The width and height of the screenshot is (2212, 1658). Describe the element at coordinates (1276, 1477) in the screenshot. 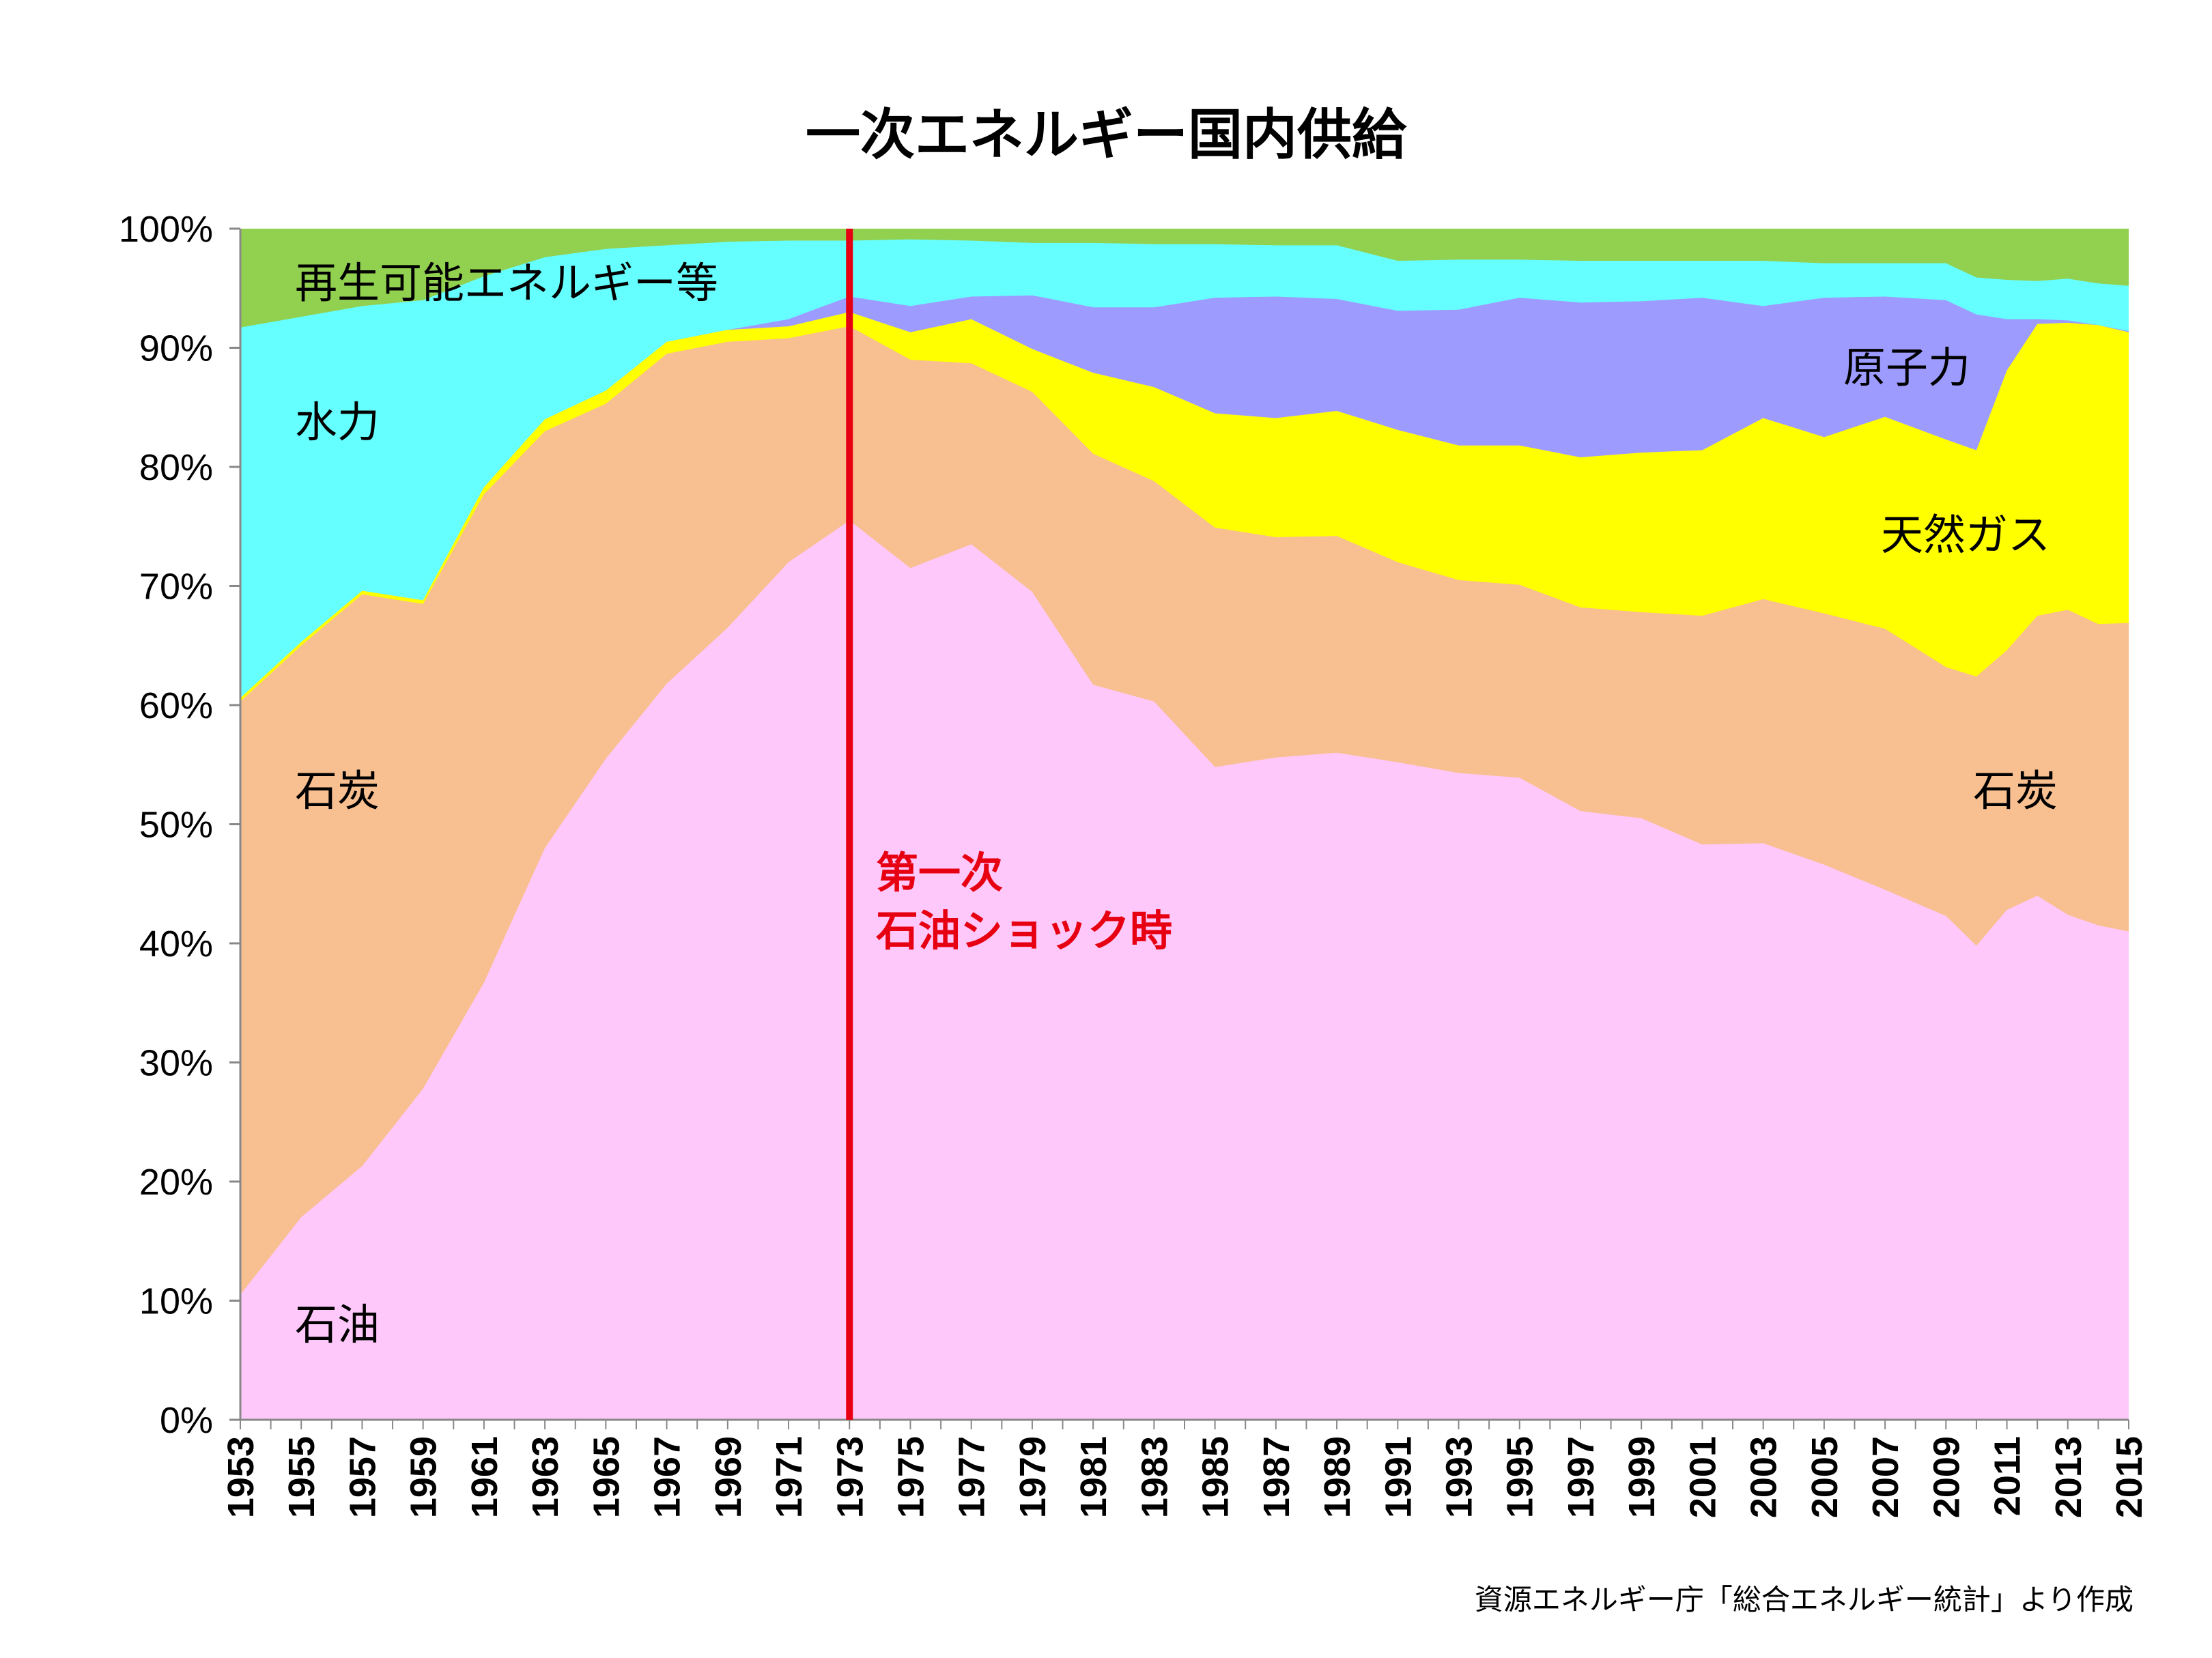

I see `x-tick-label: 1987` at that location.